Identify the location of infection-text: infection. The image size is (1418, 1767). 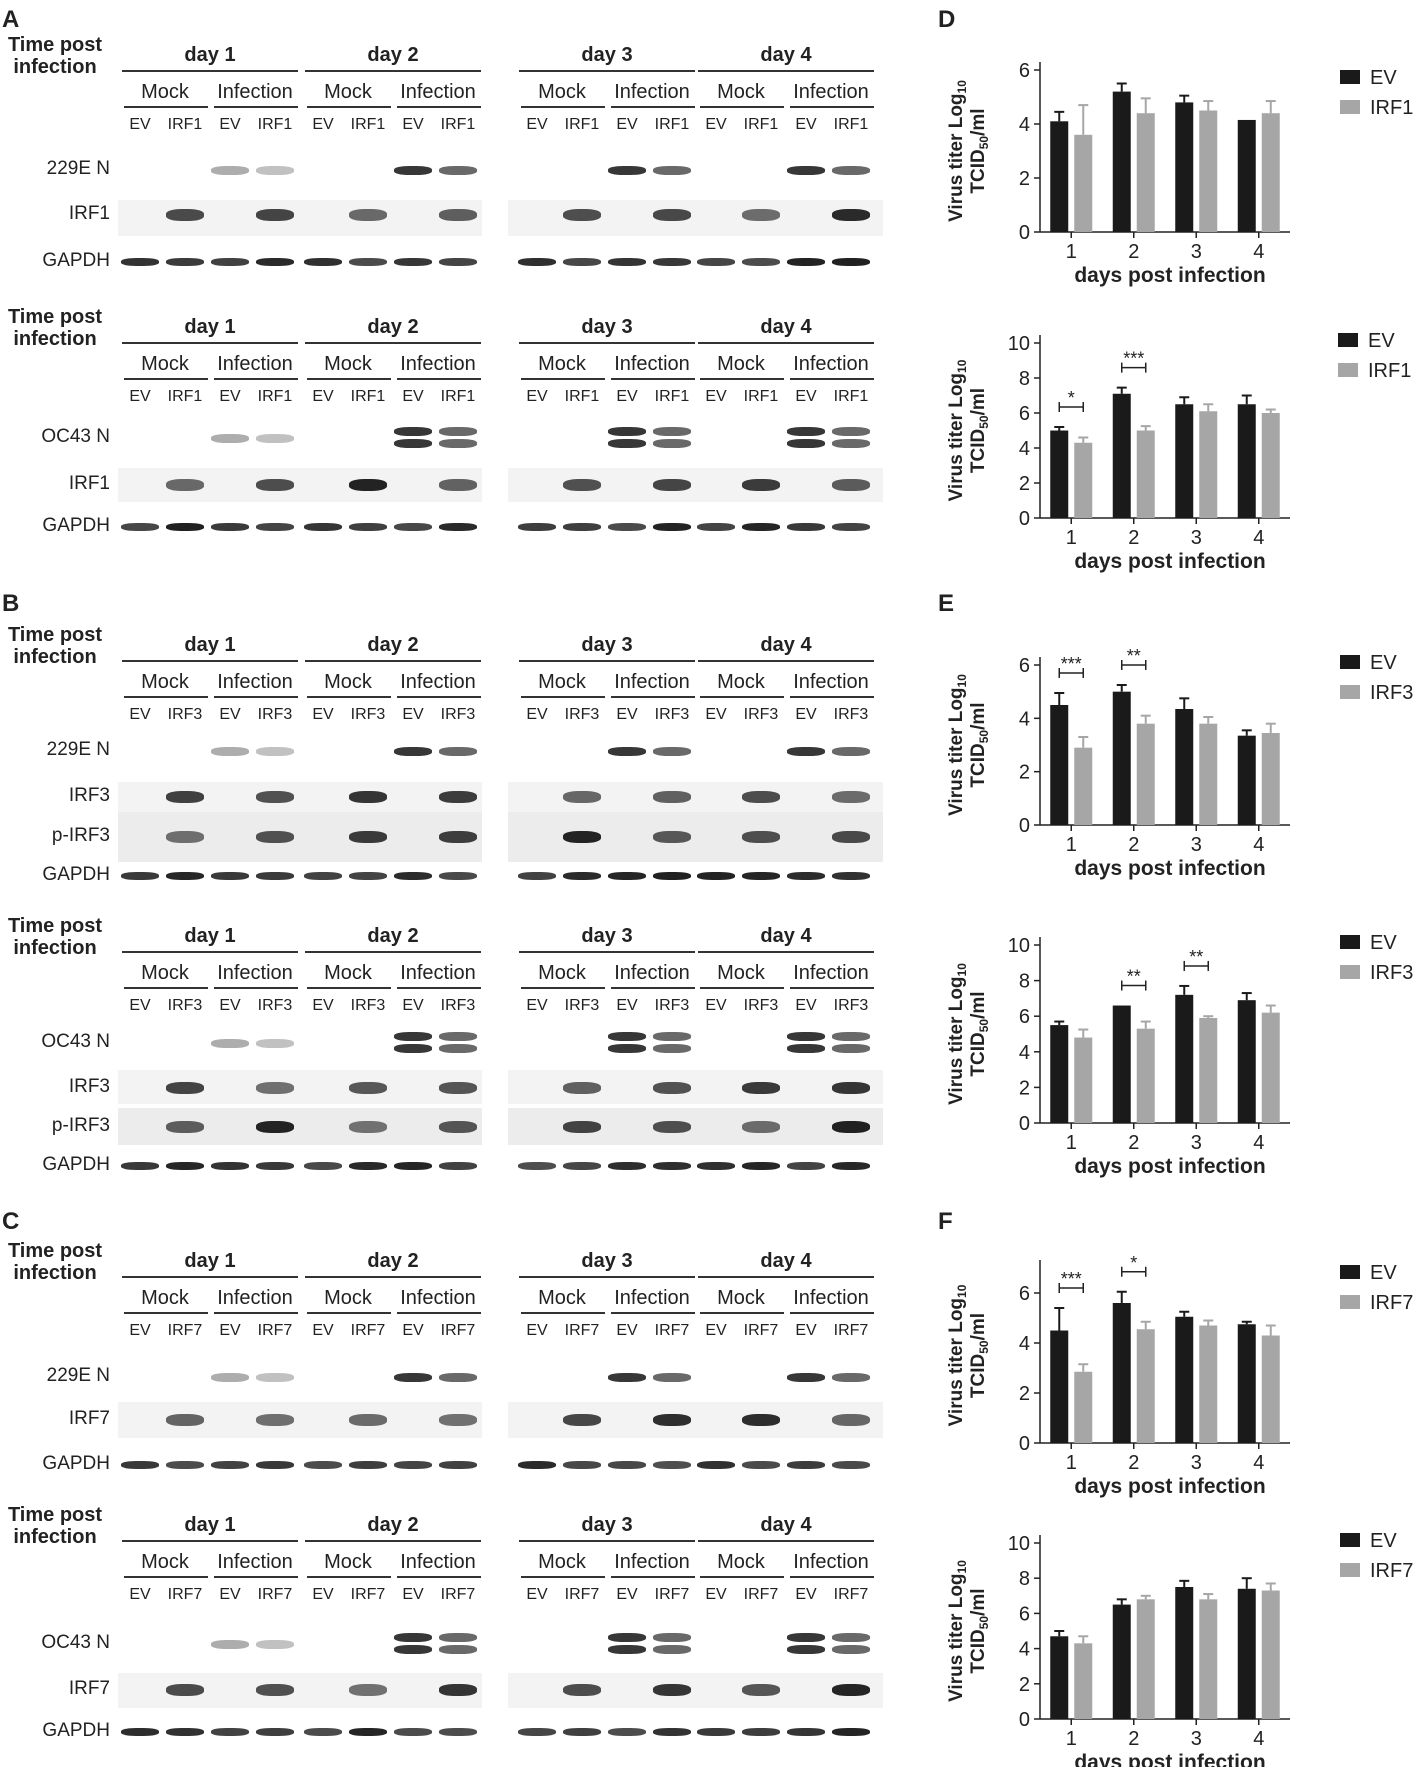
(55, 339).